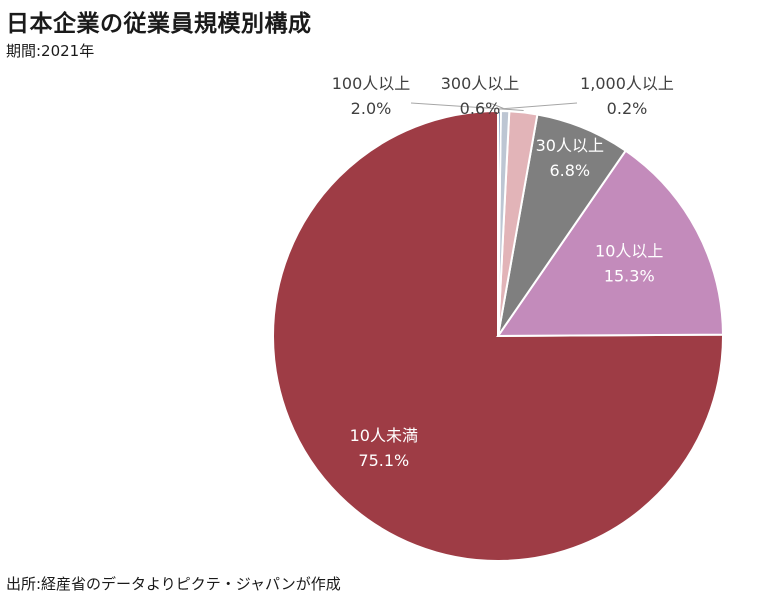  Describe the element at coordinates (371, 83) in the screenshot. I see `slice-category-label: 100人以上` at that location.